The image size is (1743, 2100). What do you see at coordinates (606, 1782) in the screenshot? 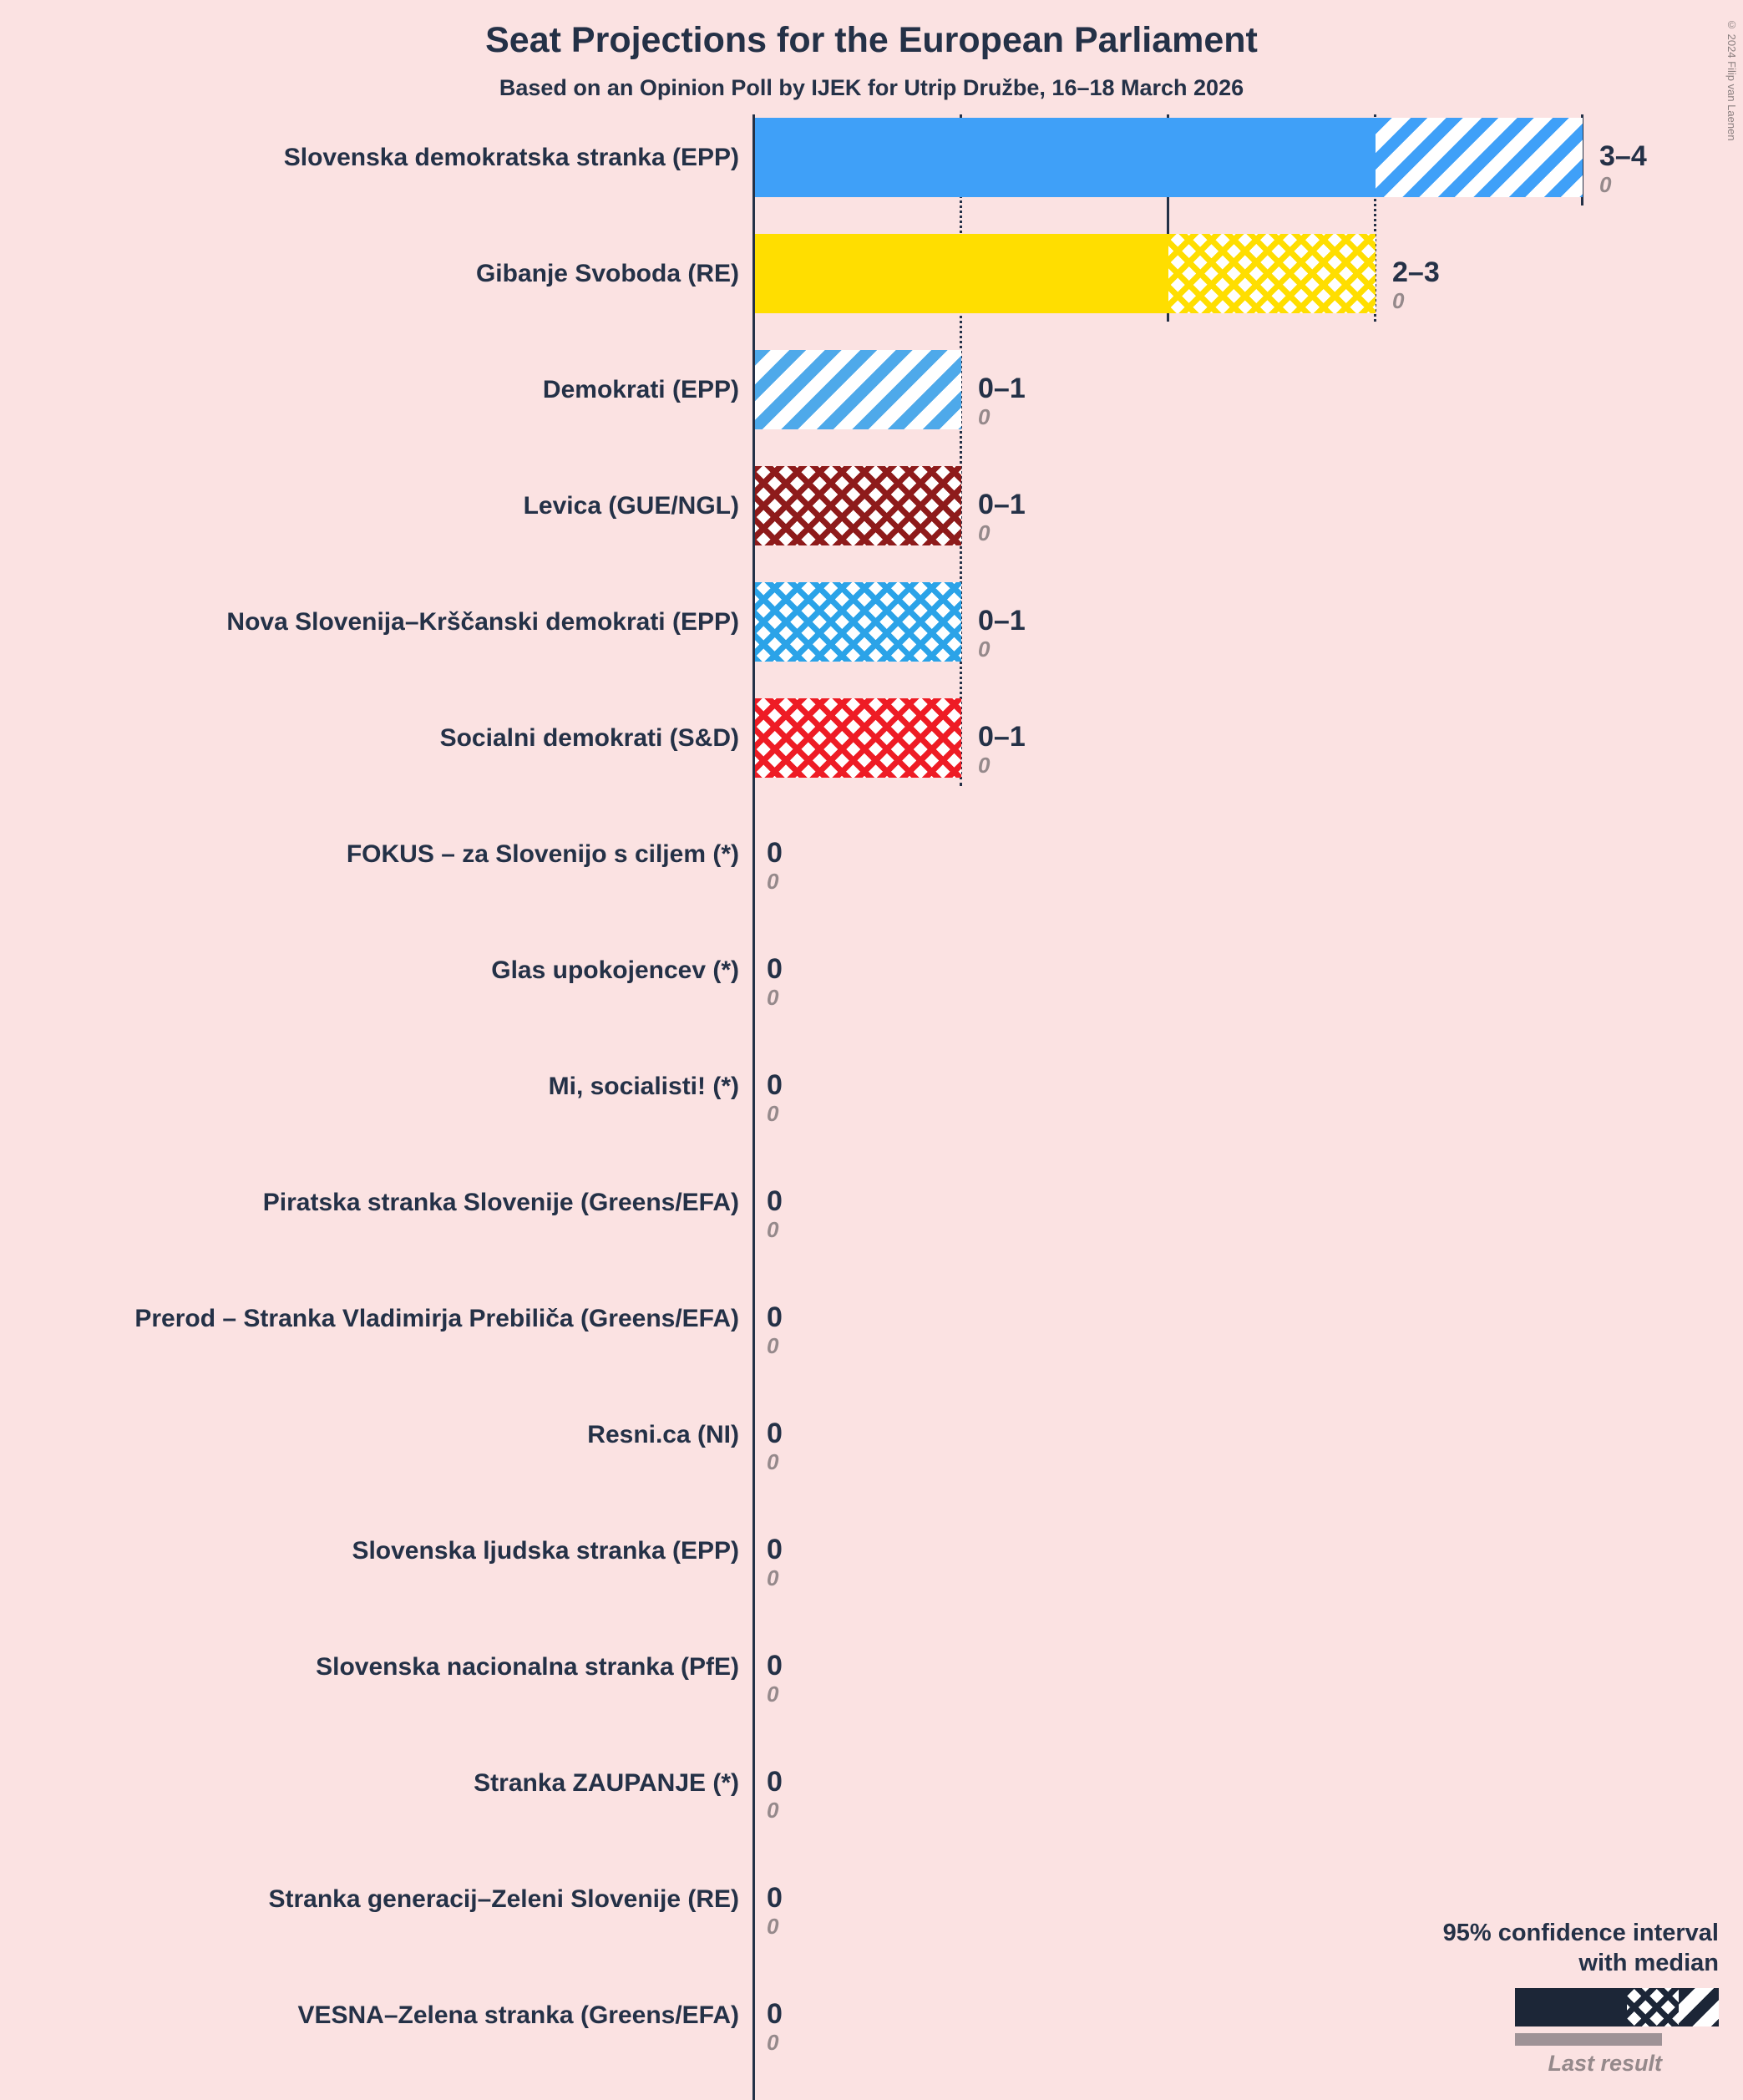
I see `party-label: Stranka ZAUPANJE (*)` at bounding box center [606, 1782].